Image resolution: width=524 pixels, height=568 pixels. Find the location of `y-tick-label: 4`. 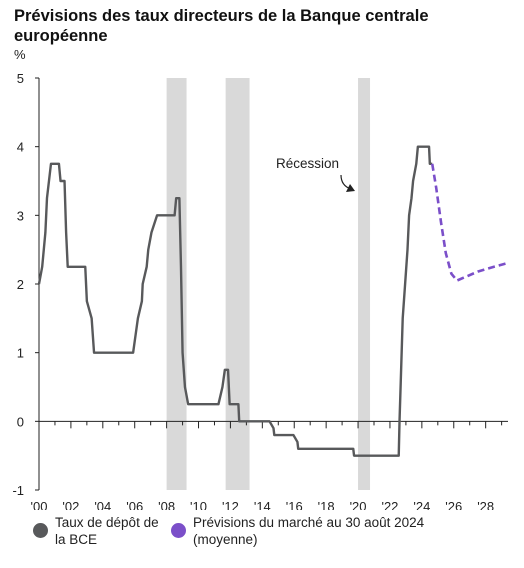

y-tick-label: 4 is located at coordinates (20, 147).